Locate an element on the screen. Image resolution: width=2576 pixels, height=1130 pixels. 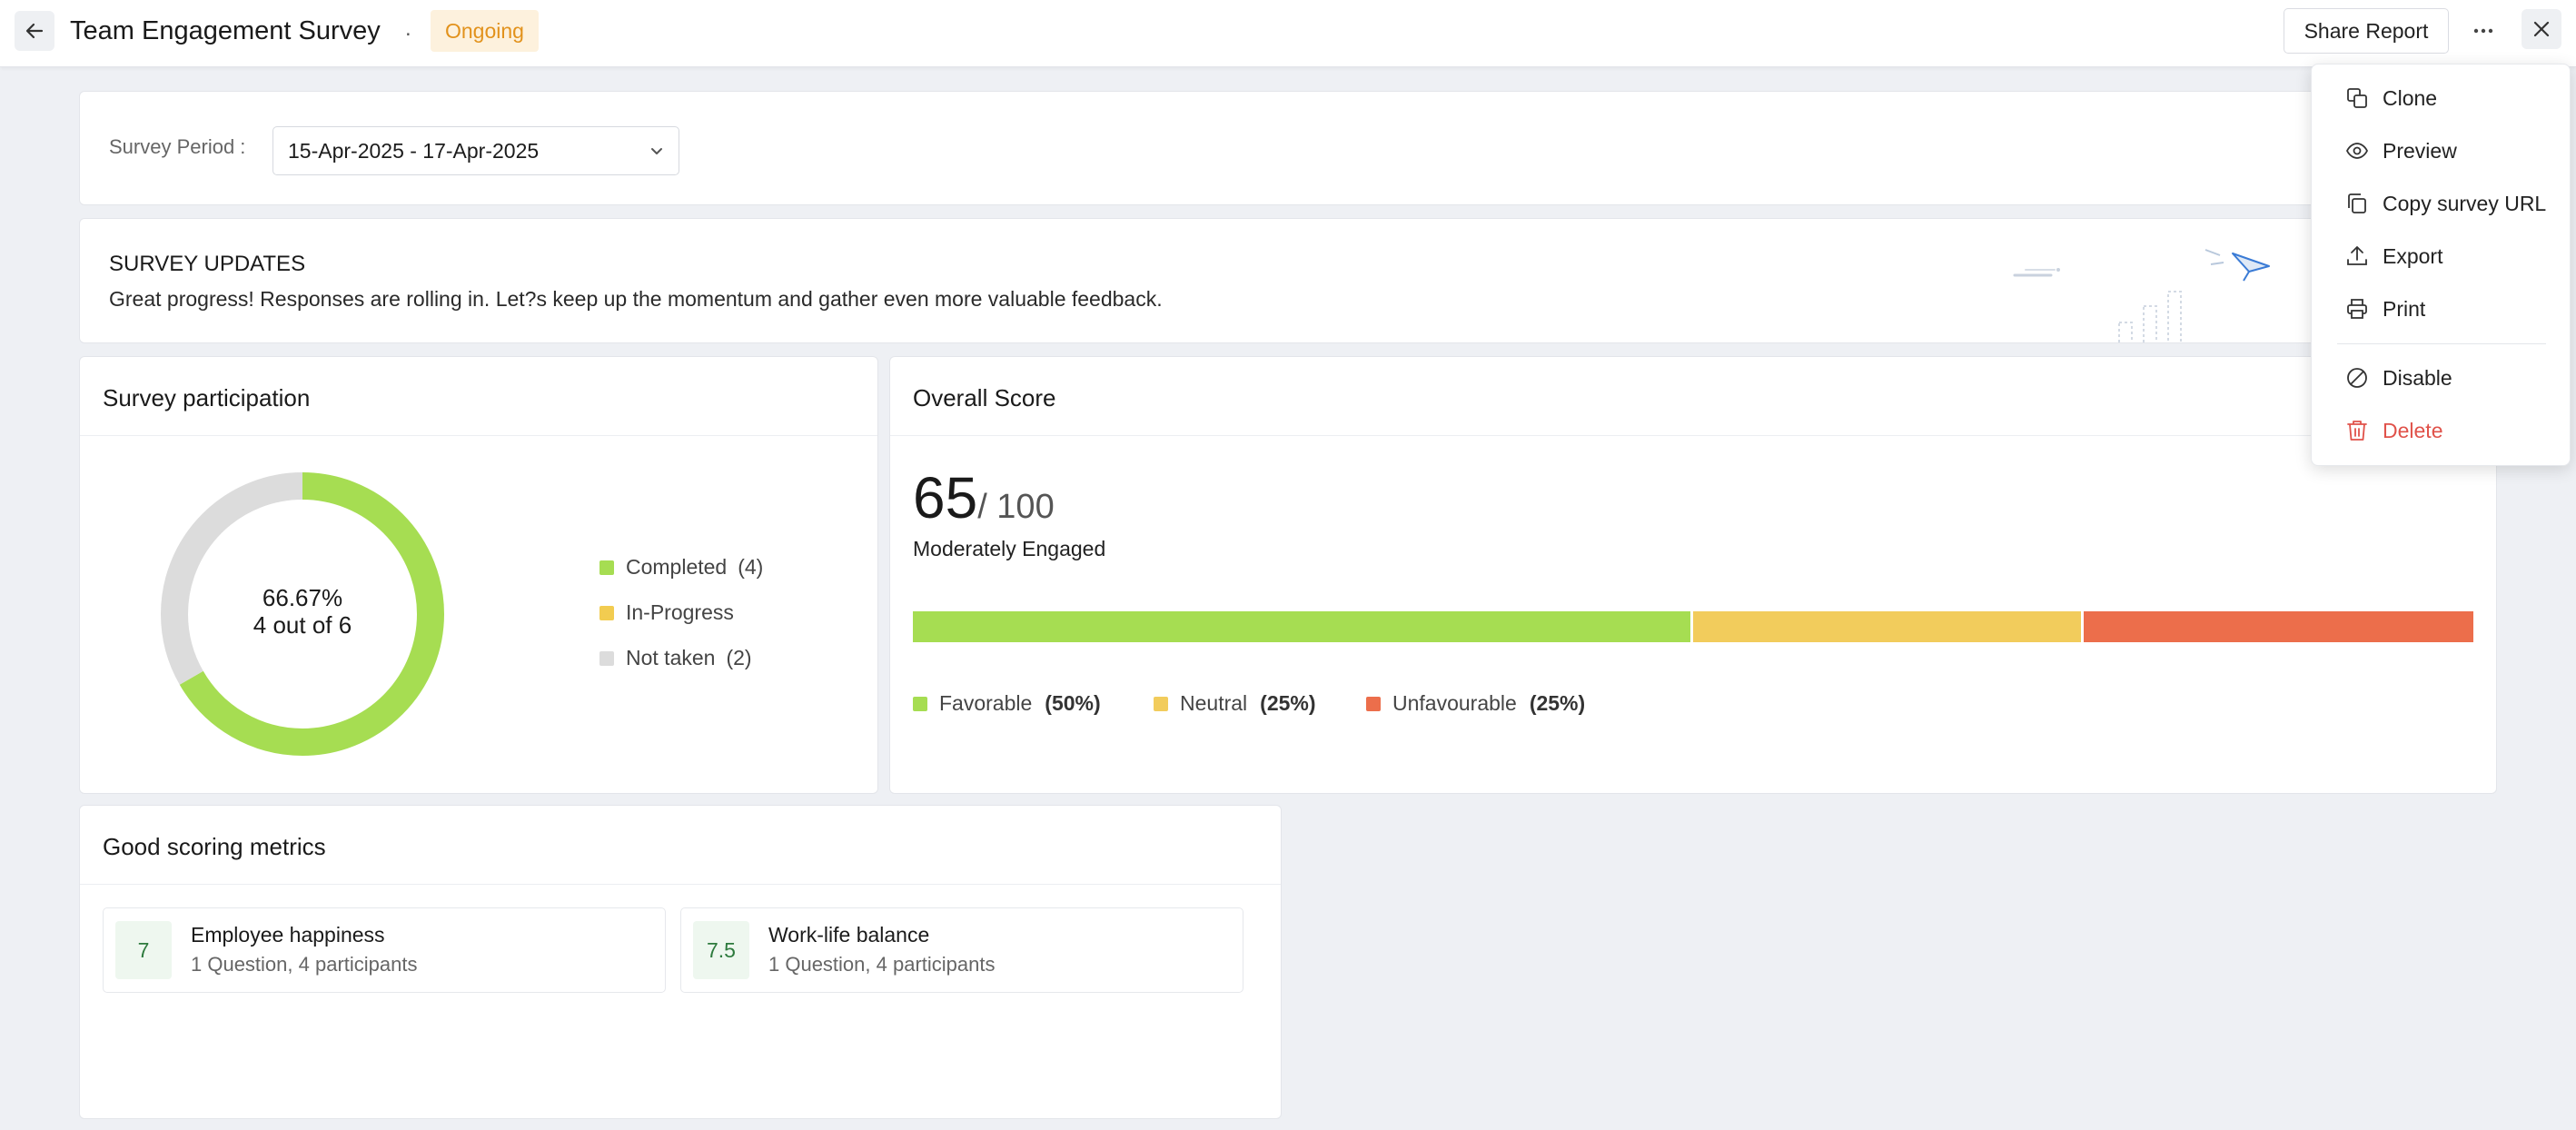
overall-score-value: 65/ 100 is located at coordinates (984, 498).